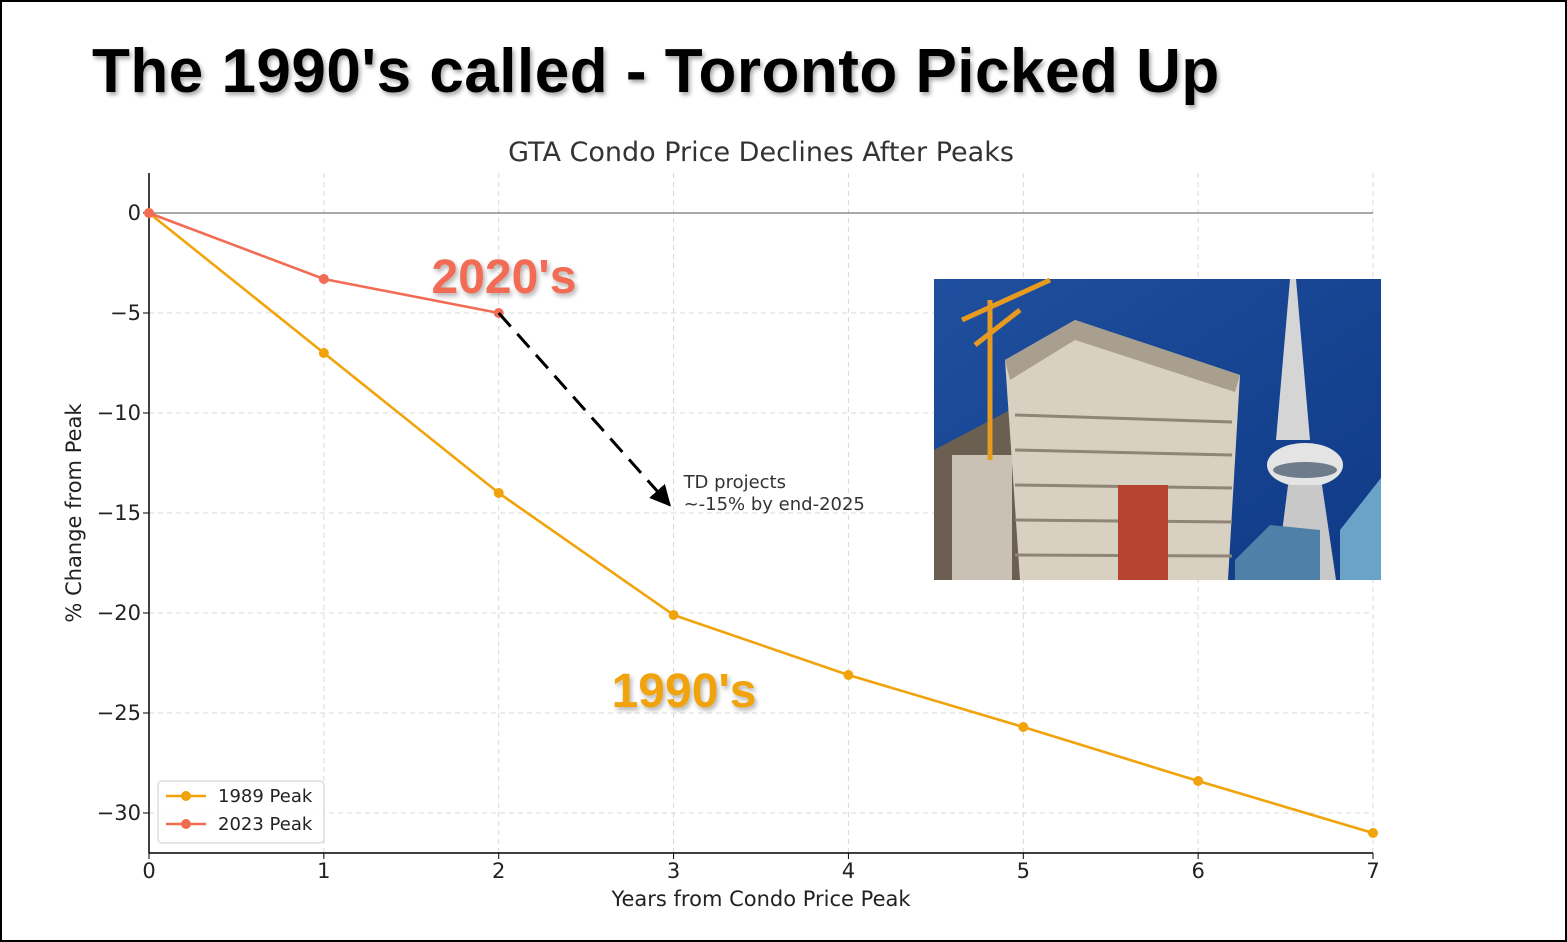 The width and height of the screenshot is (1567, 942). I want to click on y-tick-label: −20, so click(119, 613).